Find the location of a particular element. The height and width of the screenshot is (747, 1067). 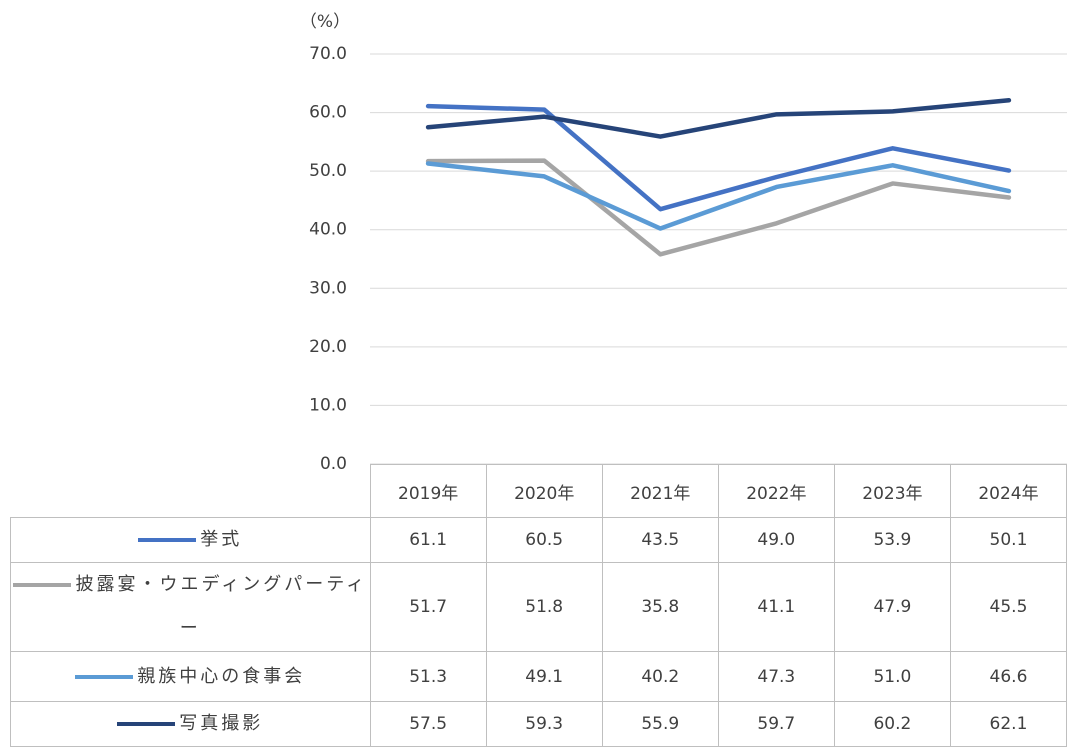

legend-cell: 挙式 is located at coordinates (190, 540).